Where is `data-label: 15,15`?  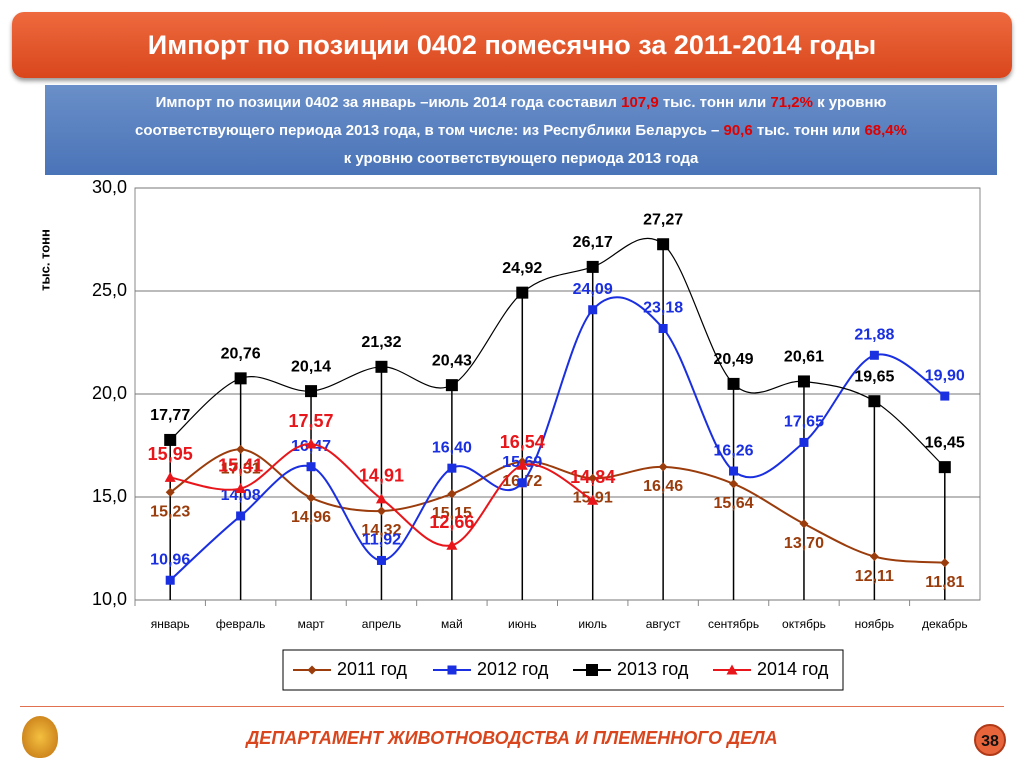 data-label: 15,15 is located at coordinates (452, 513).